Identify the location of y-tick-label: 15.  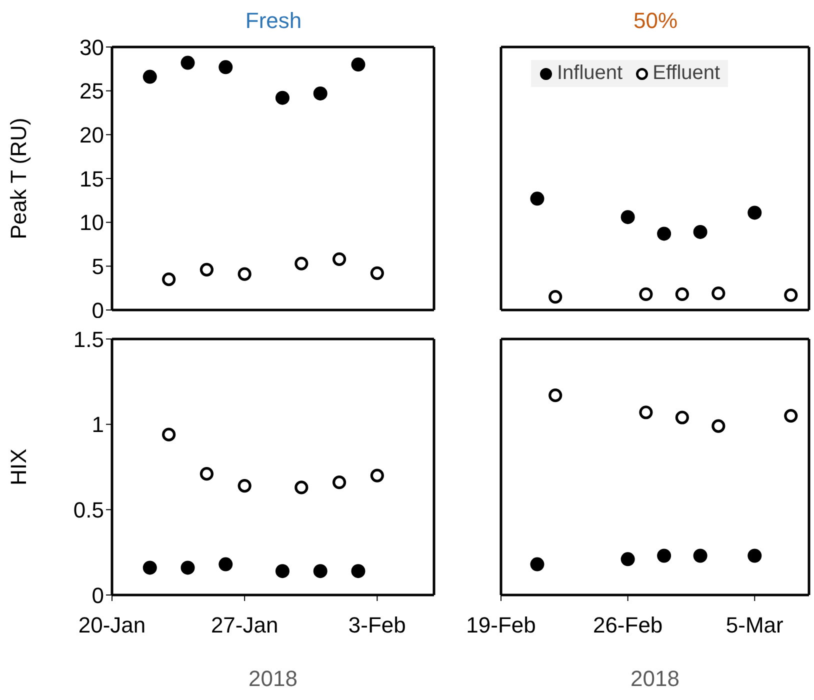
(92, 179).